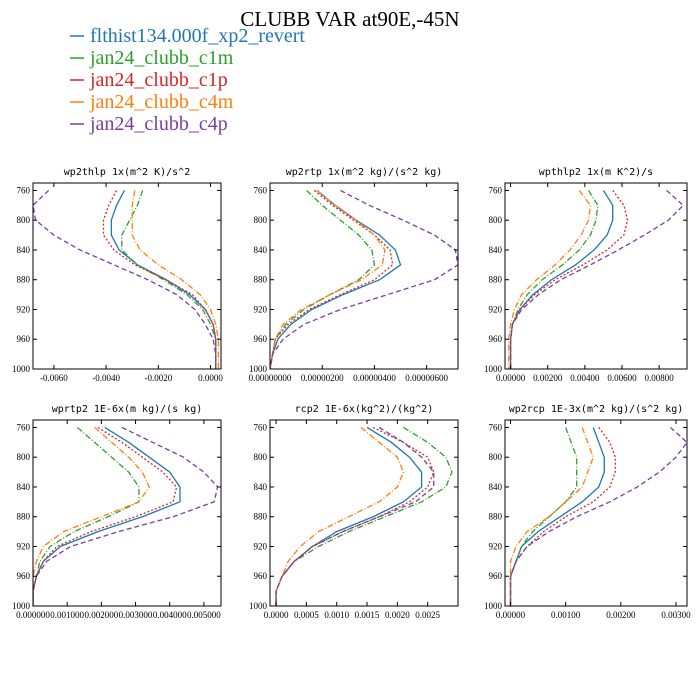 The image size is (700, 700). I want to click on panel-title: wp2thlp 1x(m^2 K)/s^2, so click(127, 172).